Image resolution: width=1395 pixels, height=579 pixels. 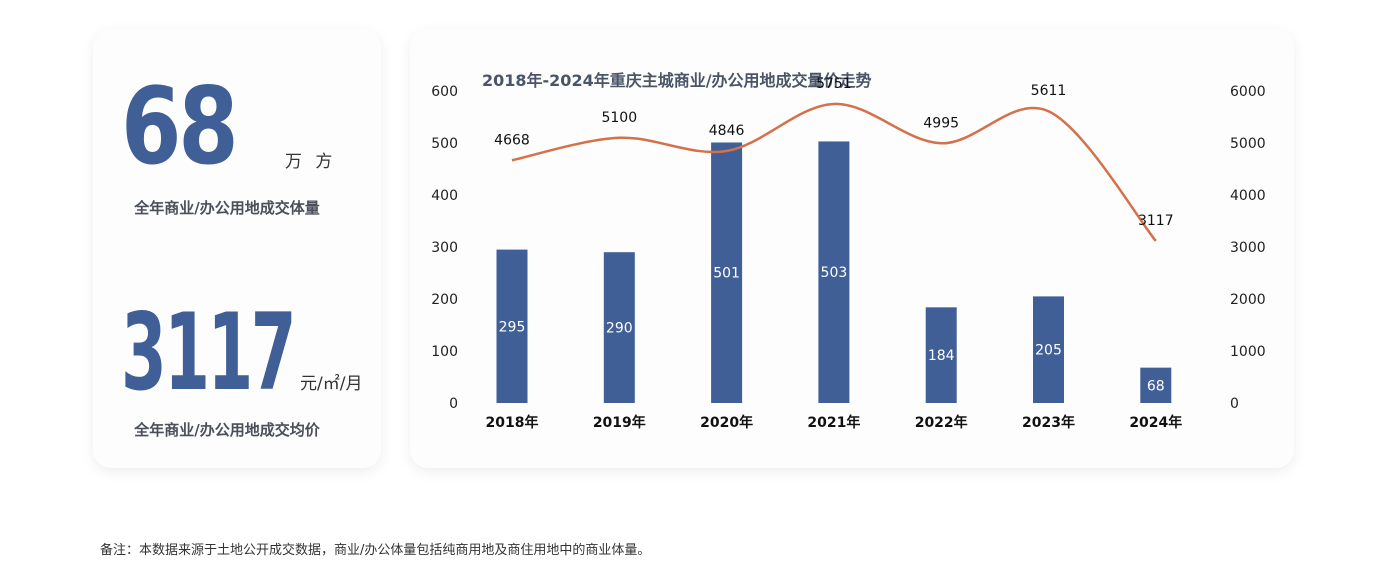 I want to click on line-value-label: 3117, so click(x=1156, y=221).